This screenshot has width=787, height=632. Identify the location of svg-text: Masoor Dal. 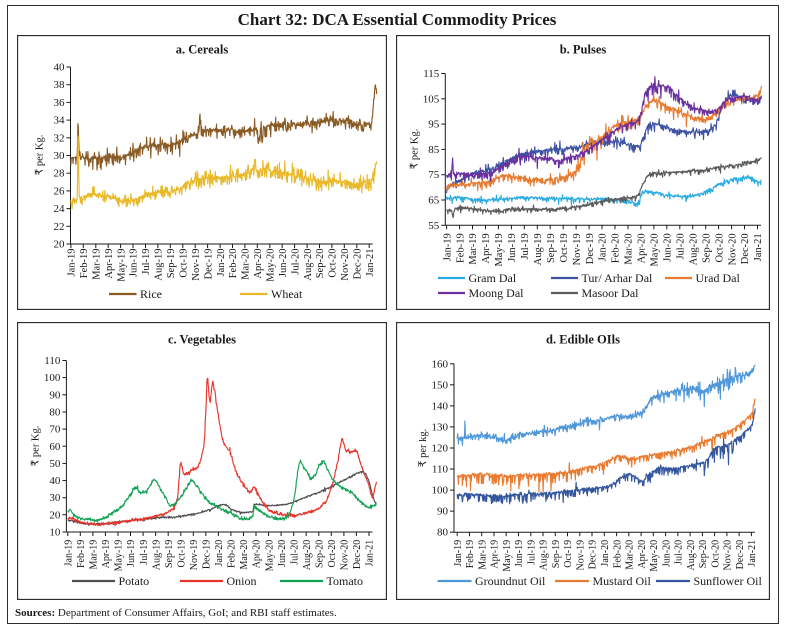
(611, 293).